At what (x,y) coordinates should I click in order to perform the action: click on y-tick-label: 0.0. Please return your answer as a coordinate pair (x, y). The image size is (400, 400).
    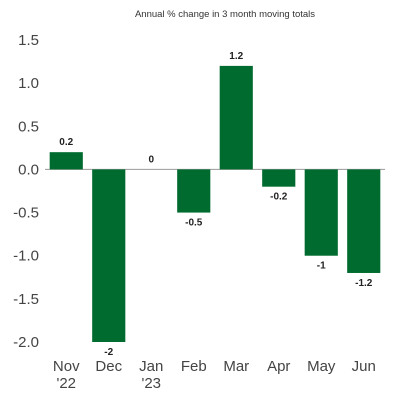
    Looking at the image, I should click on (28, 169).